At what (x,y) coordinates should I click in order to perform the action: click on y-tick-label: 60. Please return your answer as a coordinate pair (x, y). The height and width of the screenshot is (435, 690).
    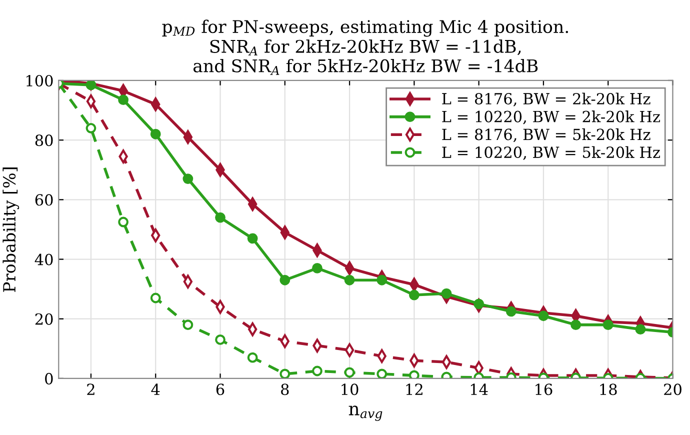
    Looking at the image, I should click on (44, 200).